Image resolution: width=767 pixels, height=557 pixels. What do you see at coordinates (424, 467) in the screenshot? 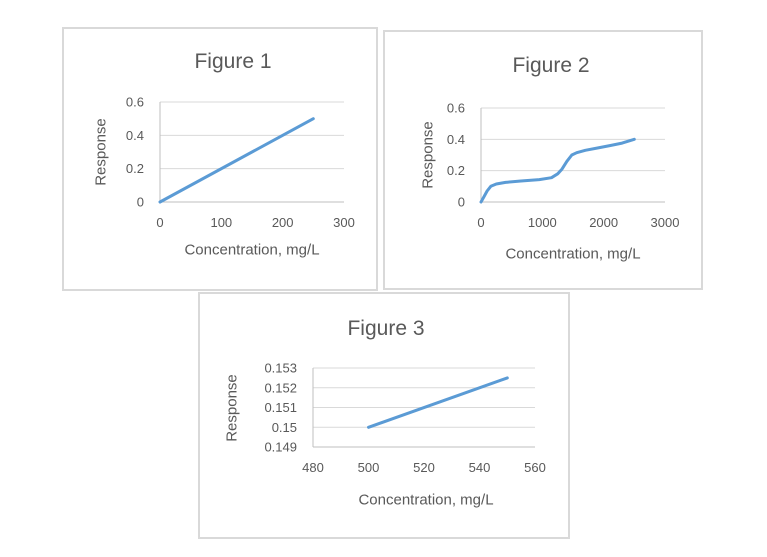
I see `x-tick-label: 520` at bounding box center [424, 467].